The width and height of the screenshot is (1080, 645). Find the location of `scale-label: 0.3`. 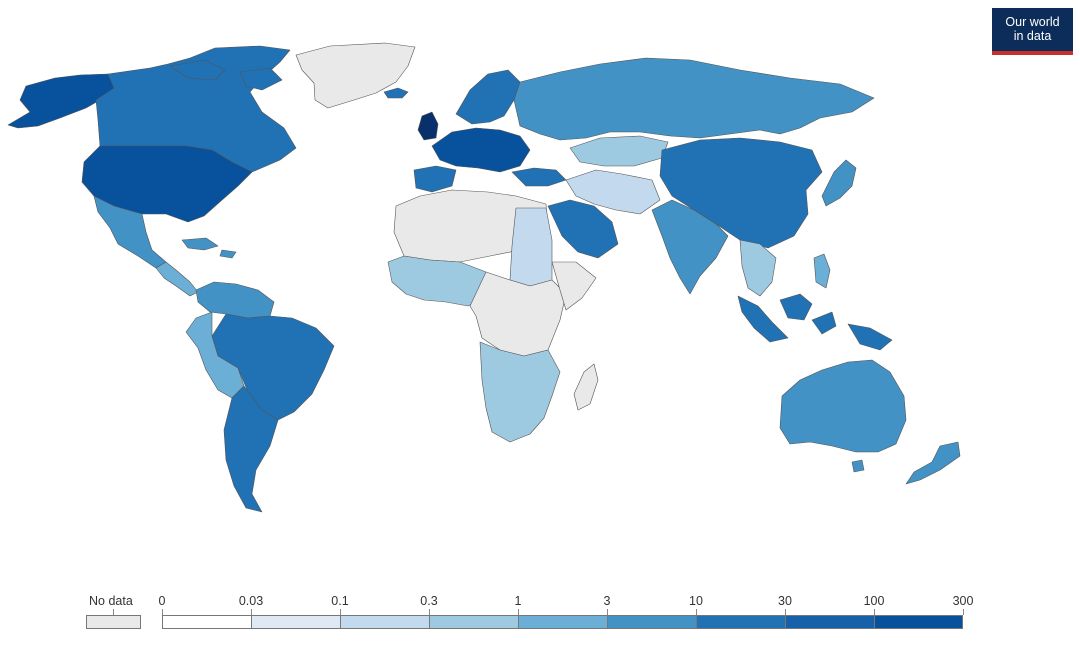

scale-label: 0.3 is located at coordinates (429, 601).